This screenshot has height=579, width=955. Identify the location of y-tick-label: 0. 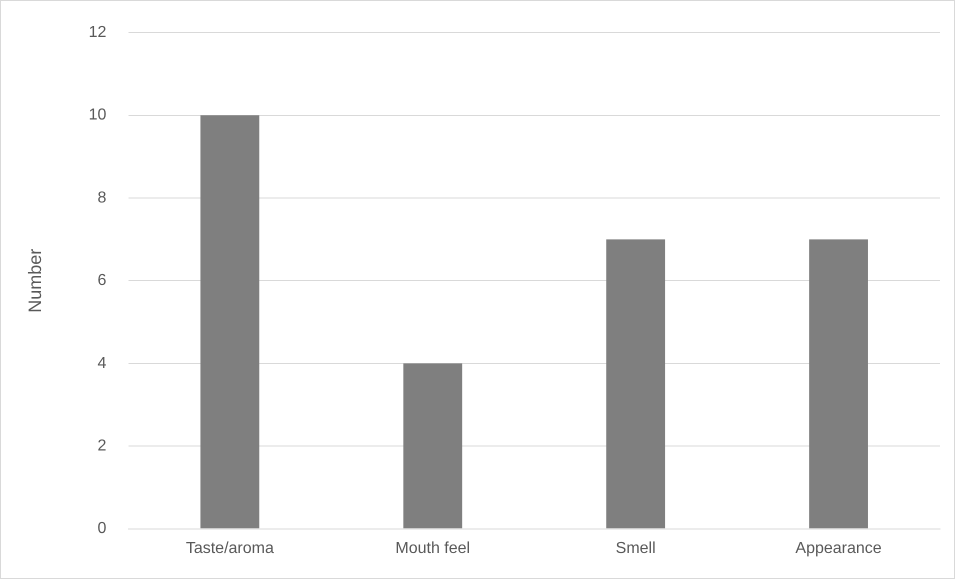
(101, 529).